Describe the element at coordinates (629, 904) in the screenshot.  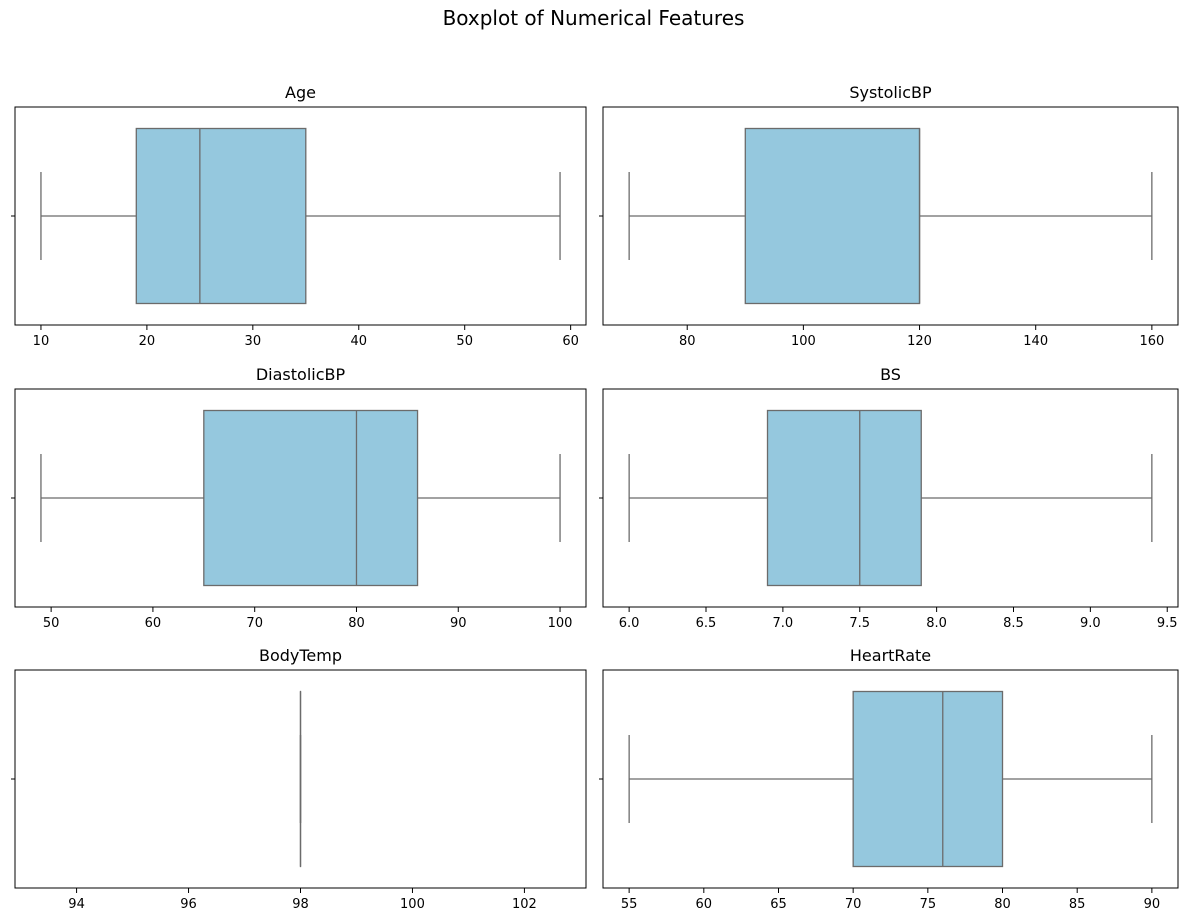
I see `x-tick-label: 55` at that location.